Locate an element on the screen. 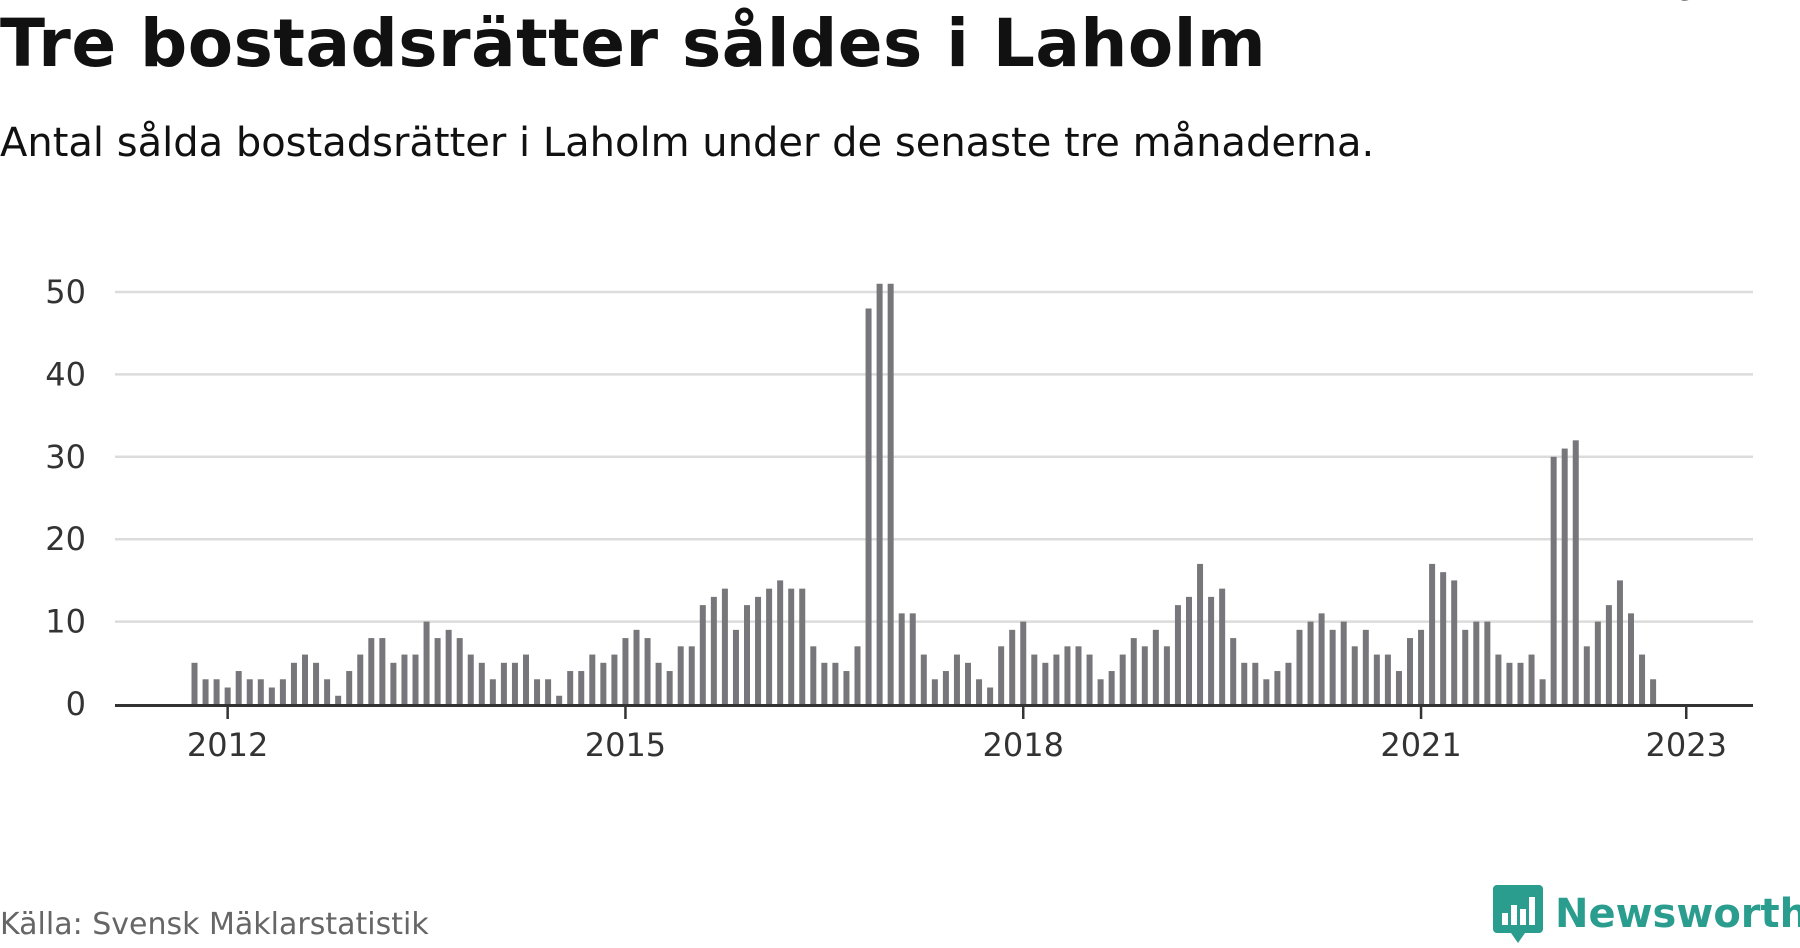 The width and height of the screenshot is (1800, 948). x-tick-label: 2018 is located at coordinates (1023, 745).